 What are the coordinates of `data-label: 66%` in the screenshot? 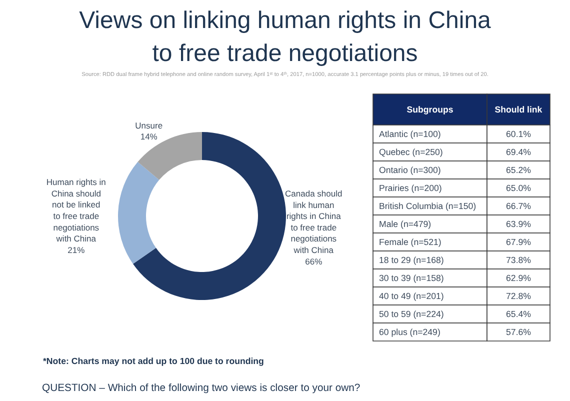 It's located at (314, 261).